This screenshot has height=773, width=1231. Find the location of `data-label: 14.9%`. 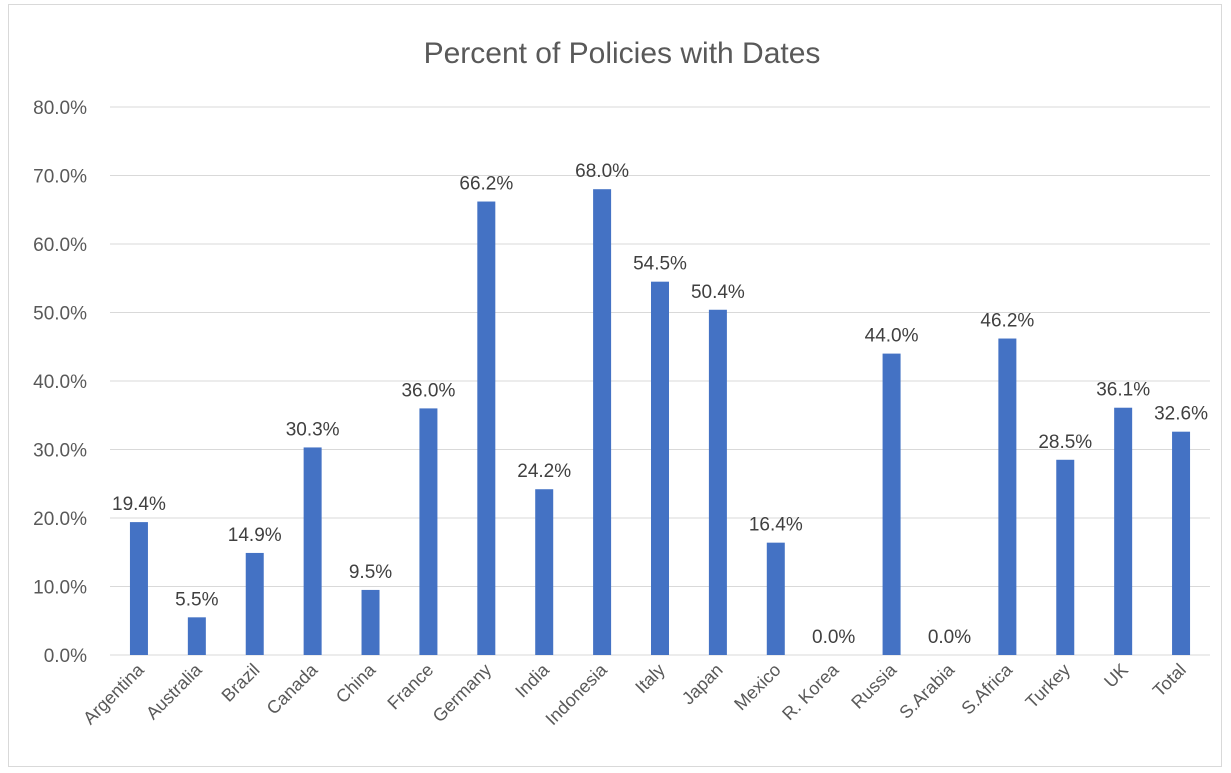

data-label: 14.9% is located at coordinates (255, 535).